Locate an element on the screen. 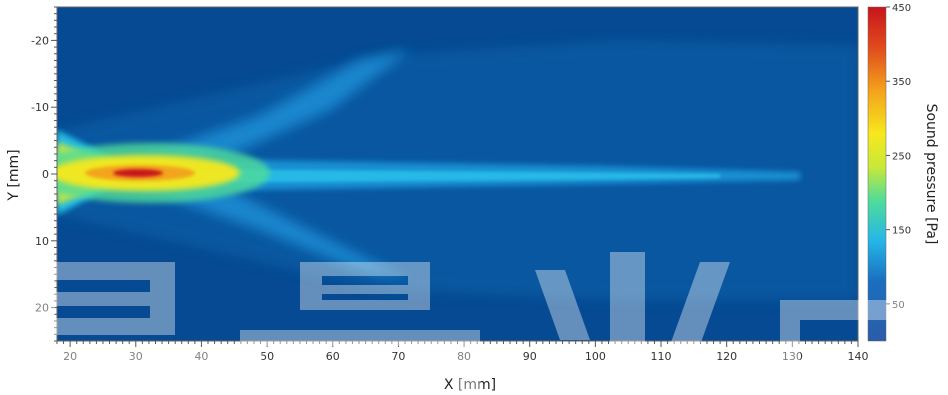 The width and height of the screenshot is (948, 395). x-tick-label: 130 is located at coordinates (792, 356).